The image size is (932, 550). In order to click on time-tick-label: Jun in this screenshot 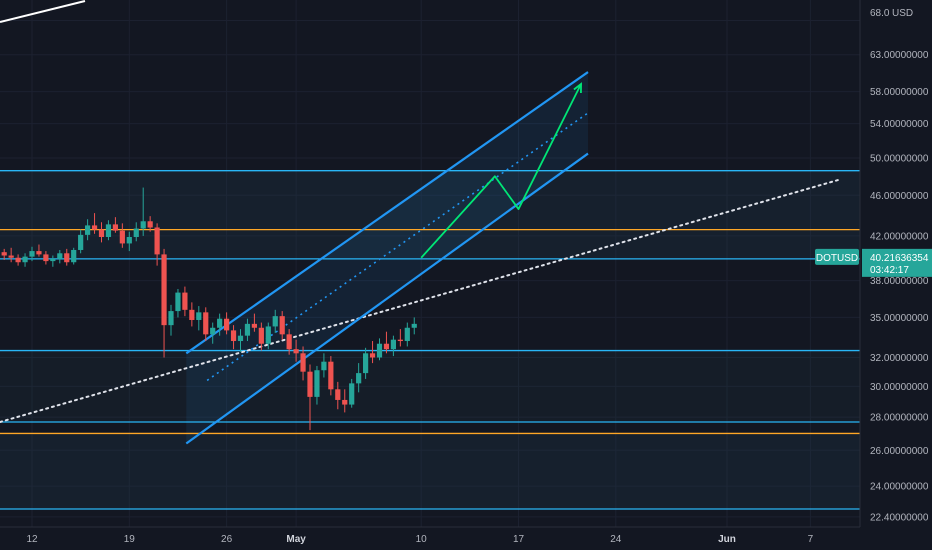, I will do `click(727, 539)`.